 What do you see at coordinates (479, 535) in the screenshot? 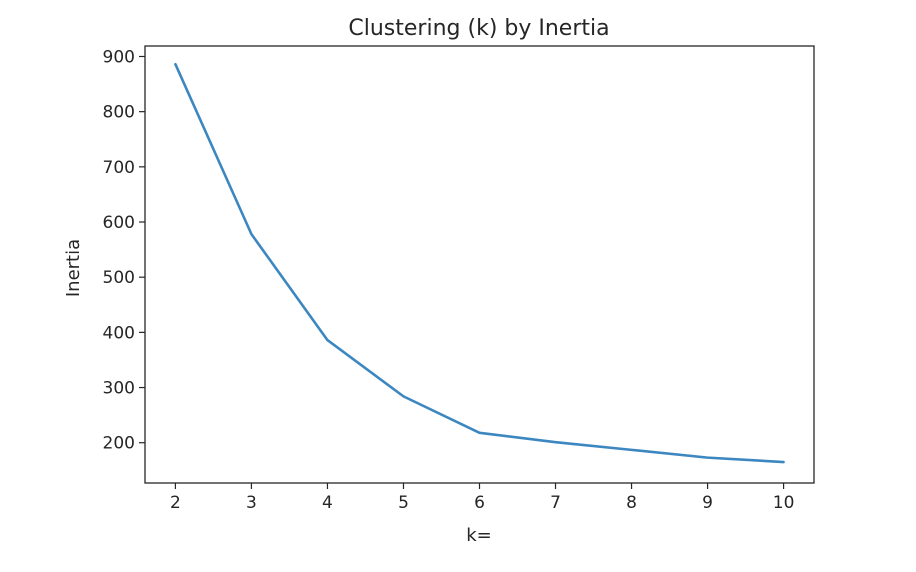
I see `x-axis-label: k=` at bounding box center [479, 535].